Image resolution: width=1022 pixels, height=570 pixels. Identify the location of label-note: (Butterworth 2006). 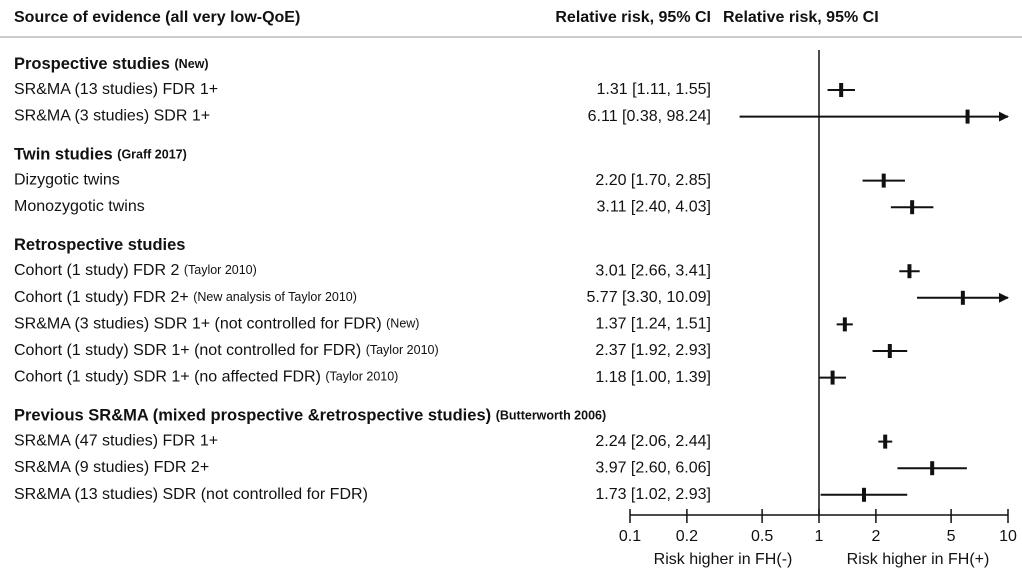
(551, 416).